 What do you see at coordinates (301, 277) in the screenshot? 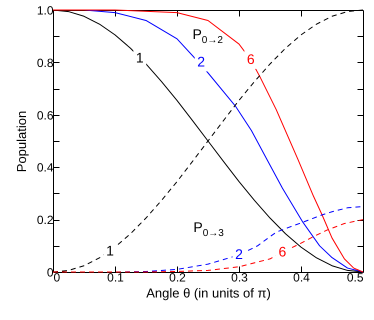
I see `x-tick-label: 0.4` at bounding box center [301, 277].